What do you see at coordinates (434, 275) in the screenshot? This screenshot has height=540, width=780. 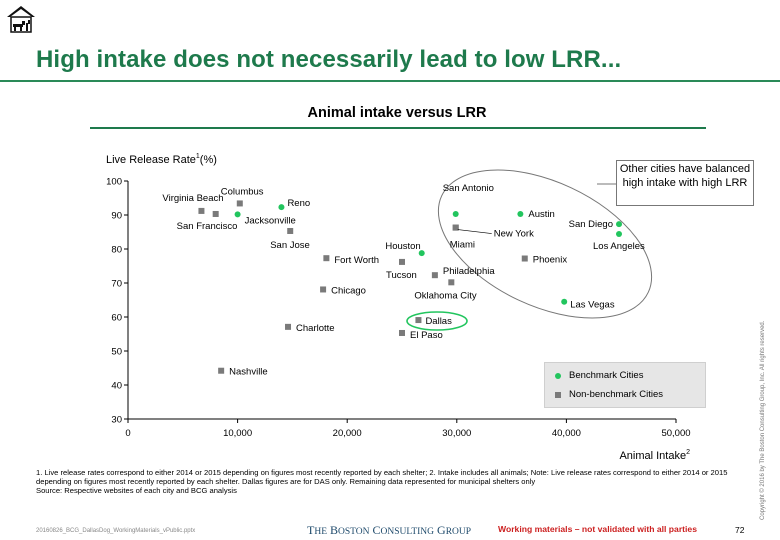 I see `point-philadelphia` at bounding box center [434, 275].